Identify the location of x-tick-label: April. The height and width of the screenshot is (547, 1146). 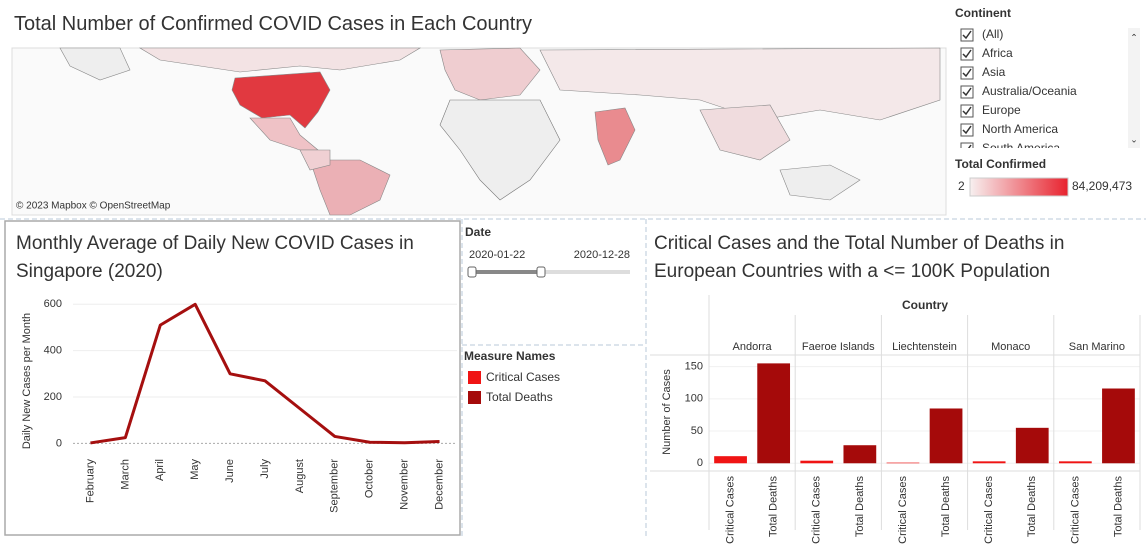
(160, 470).